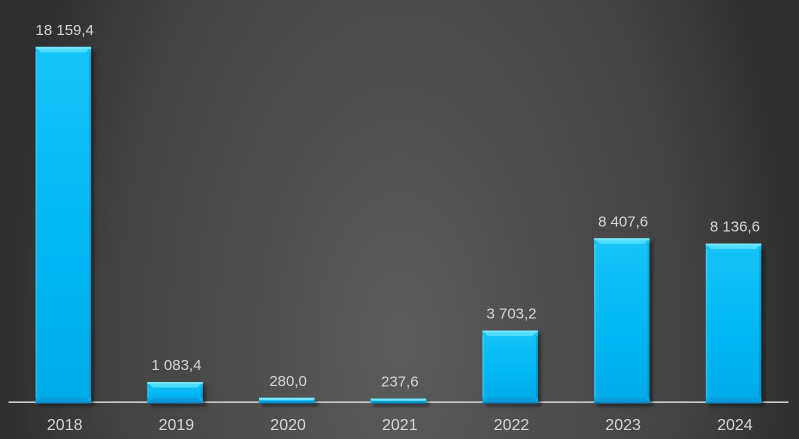  I want to click on svg-text: 8 136,6, so click(735, 227).